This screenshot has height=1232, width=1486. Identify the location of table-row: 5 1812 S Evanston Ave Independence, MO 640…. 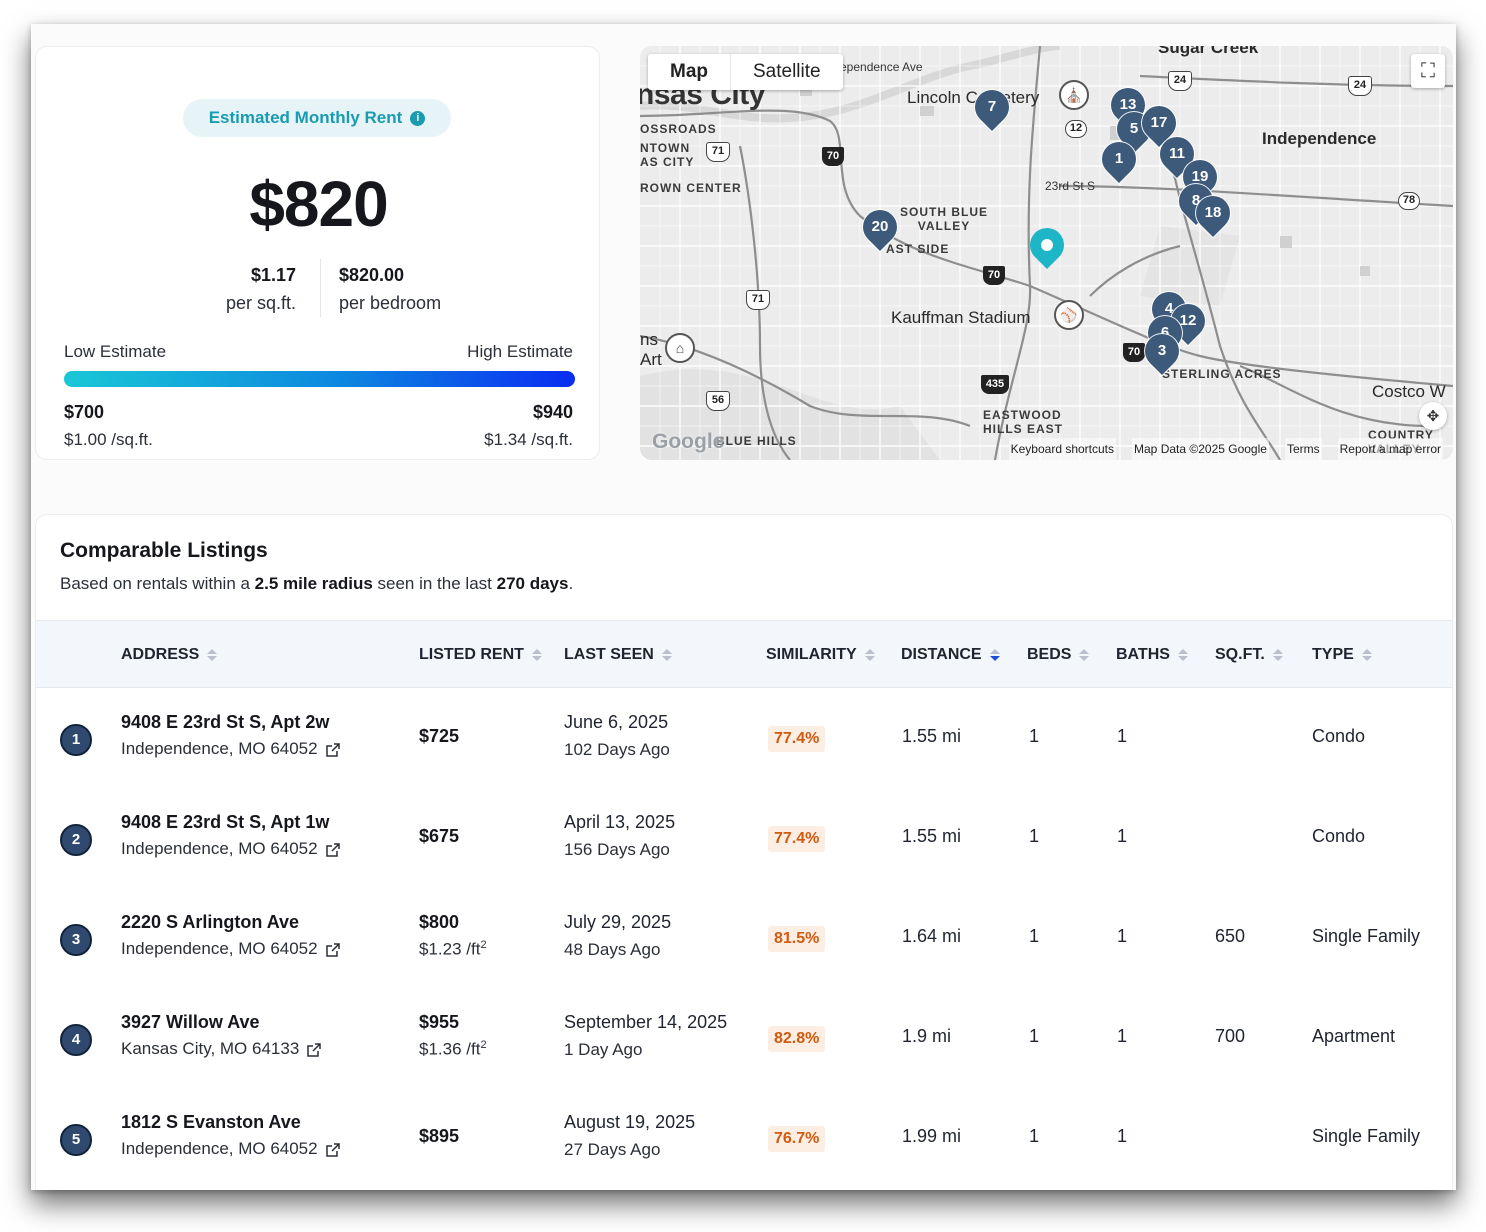
(744, 1138).